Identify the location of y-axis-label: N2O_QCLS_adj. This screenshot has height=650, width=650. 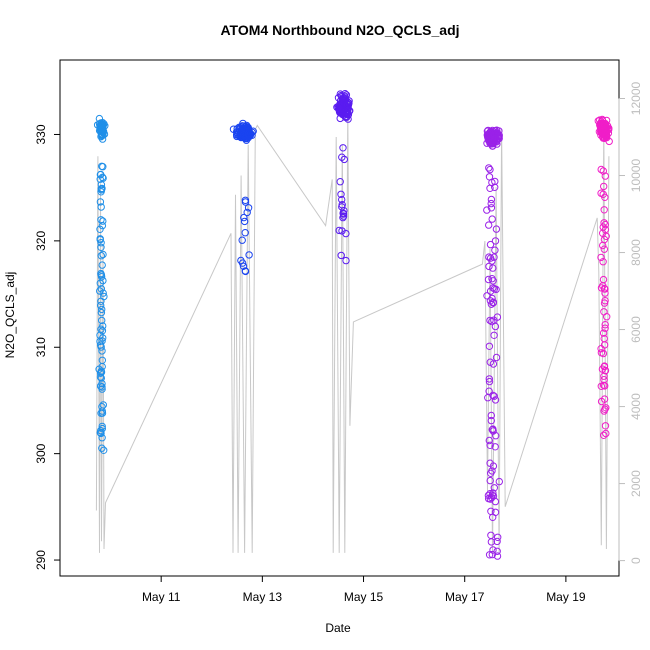
(10, 315).